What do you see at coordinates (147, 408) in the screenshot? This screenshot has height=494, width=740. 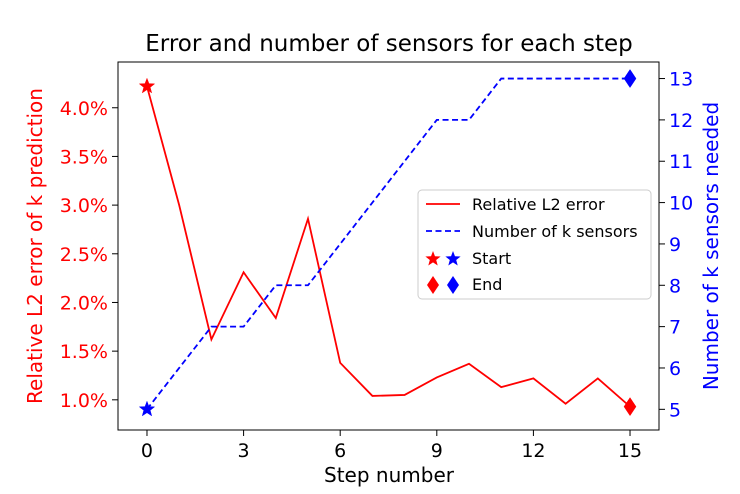 I see `start-marker-blue` at bounding box center [147, 408].